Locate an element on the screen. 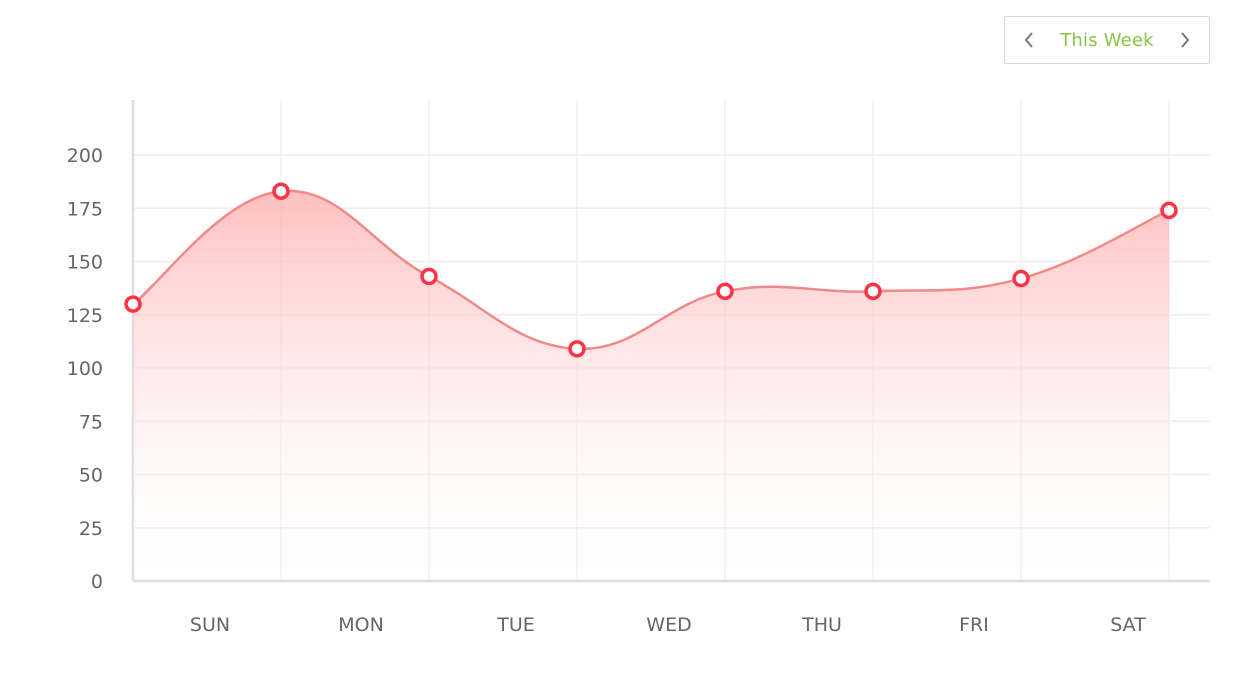 Image resolution: width=1258 pixels, height=677 pixels. y-axis-labels: 0 25 50 75 100 125 150 175 200 is located at coordinates (85, 369).